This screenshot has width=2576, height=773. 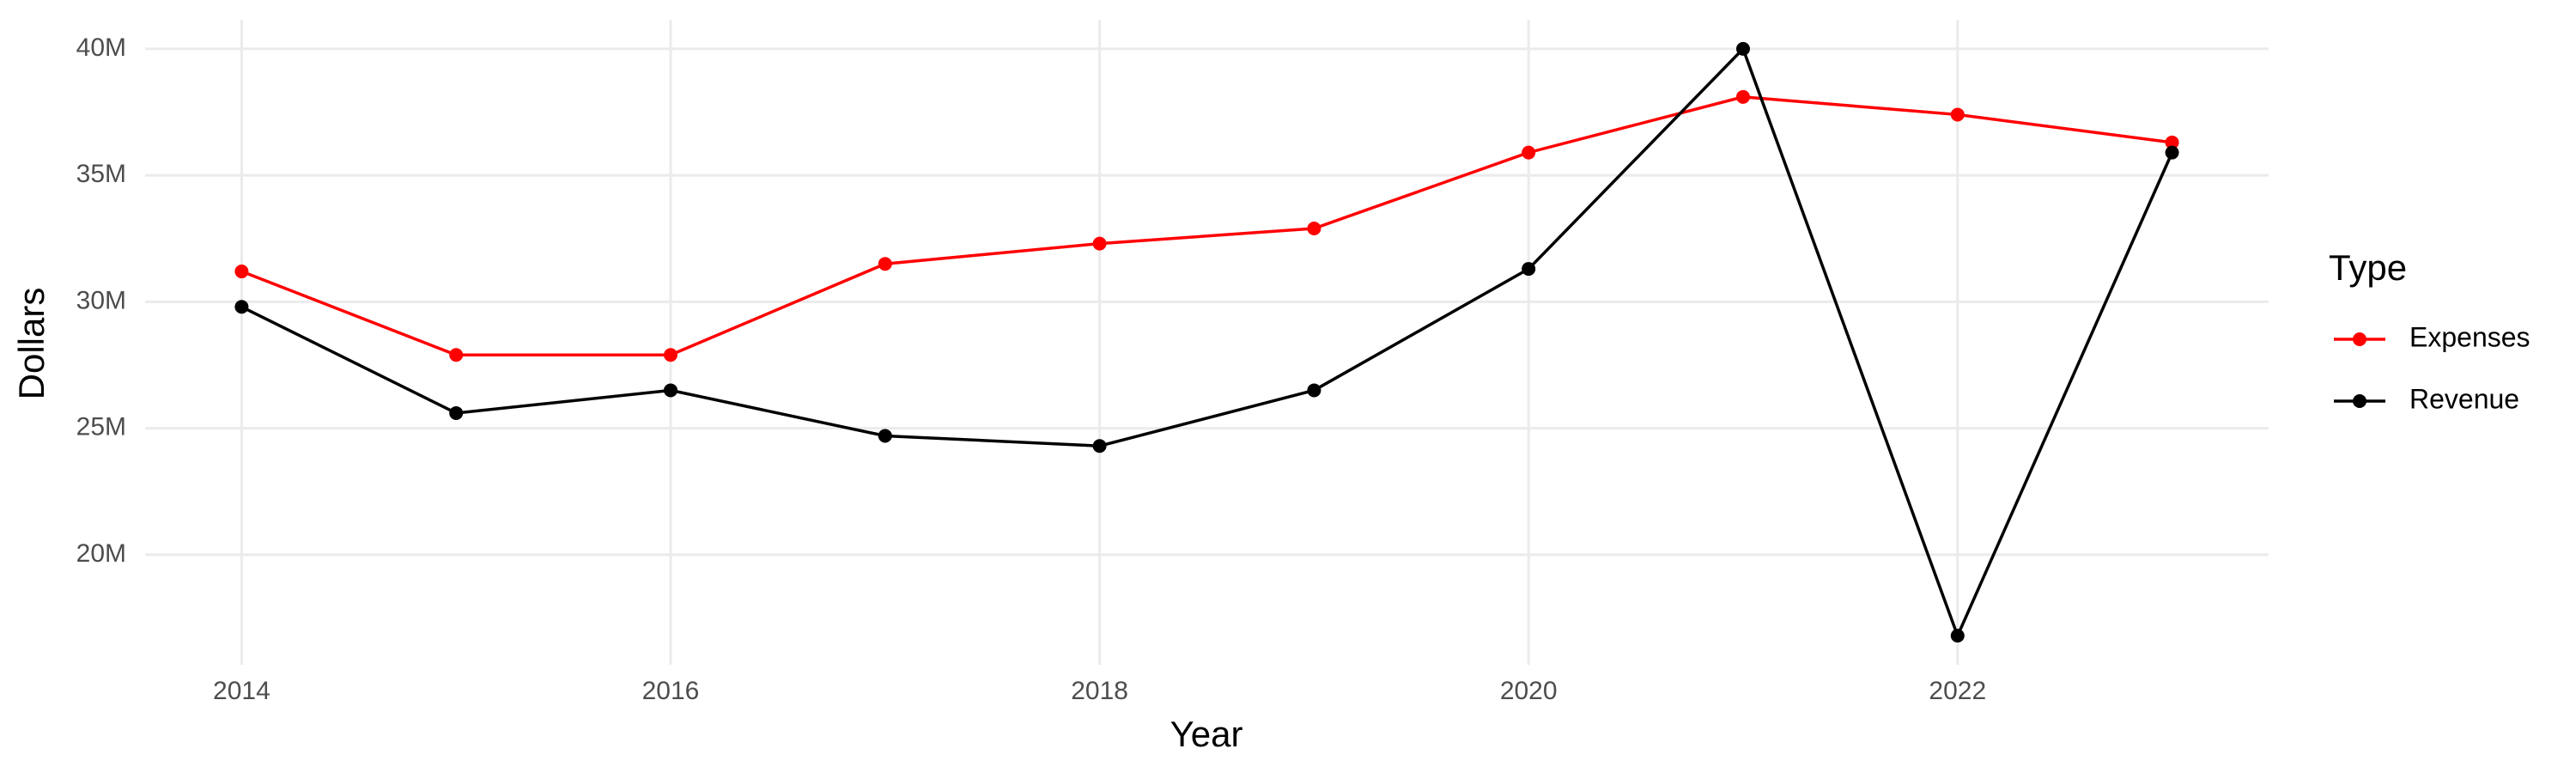 What do you see at coordinates (101, 174) in the screenshot?
I see `y-tick-label: 35M` at bounding box center [101, 174].